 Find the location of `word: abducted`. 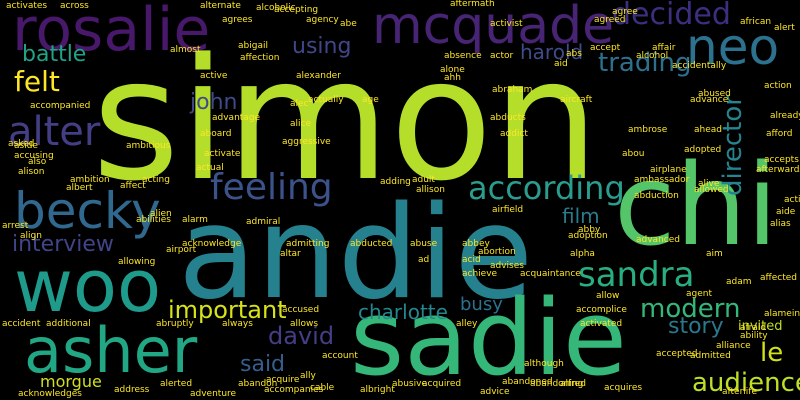

word: abducted is located at coordinates (371, 244).